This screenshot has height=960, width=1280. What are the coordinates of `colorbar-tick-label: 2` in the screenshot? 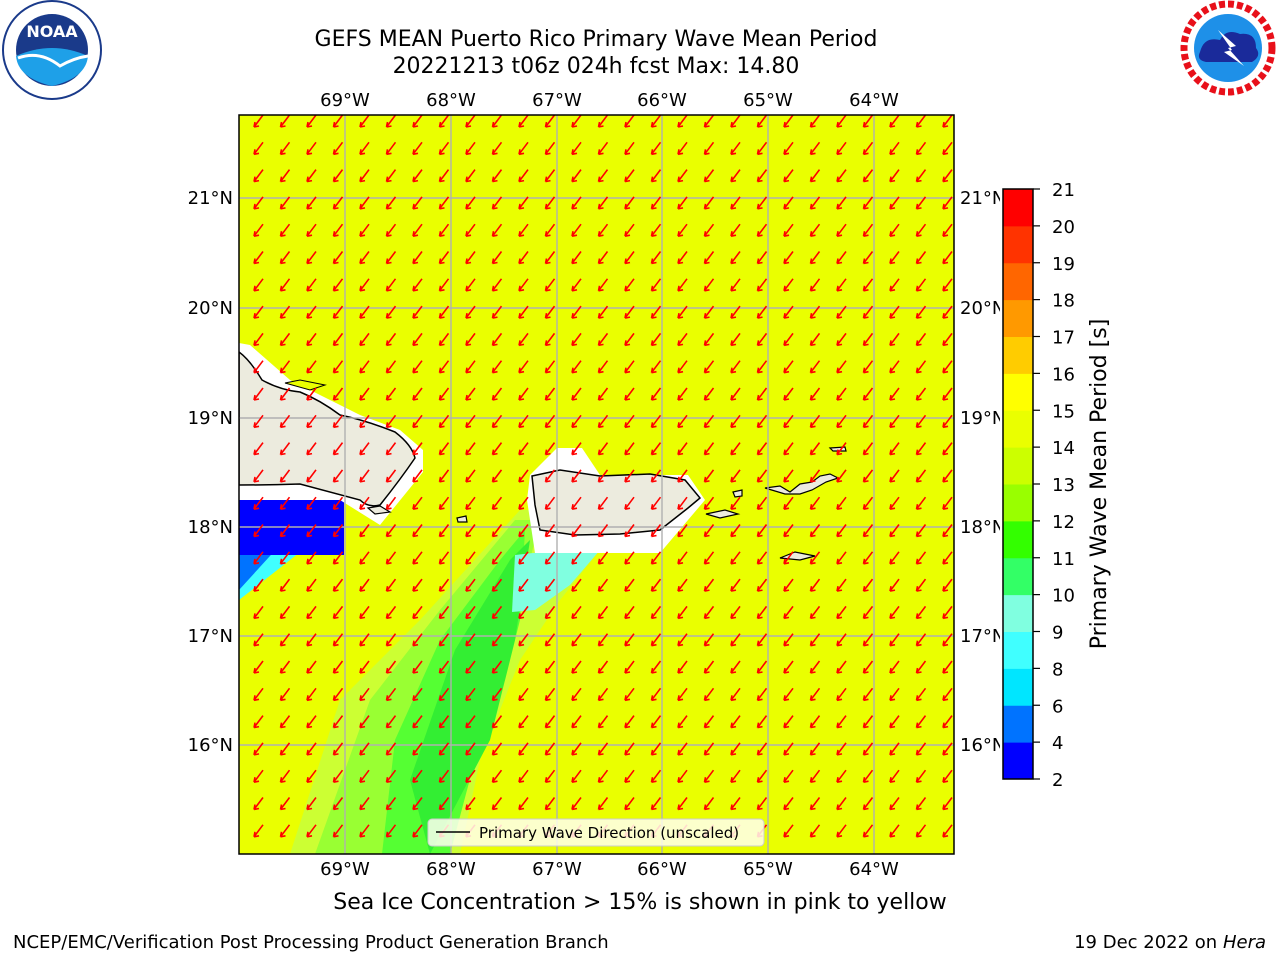 It's located at (1057, 780).